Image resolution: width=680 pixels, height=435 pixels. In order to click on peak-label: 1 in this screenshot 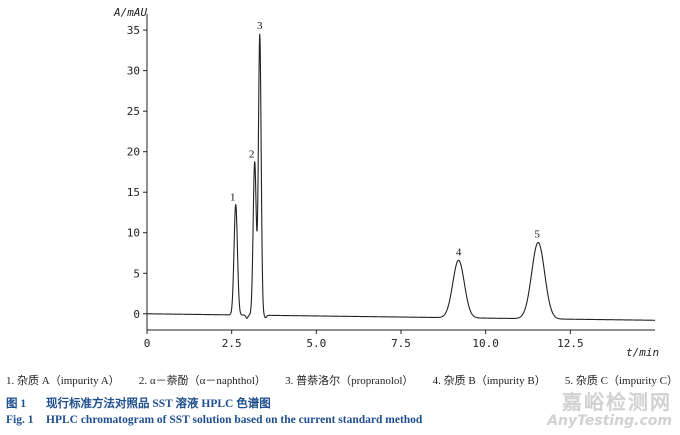, I will do `click(233, 197)`.